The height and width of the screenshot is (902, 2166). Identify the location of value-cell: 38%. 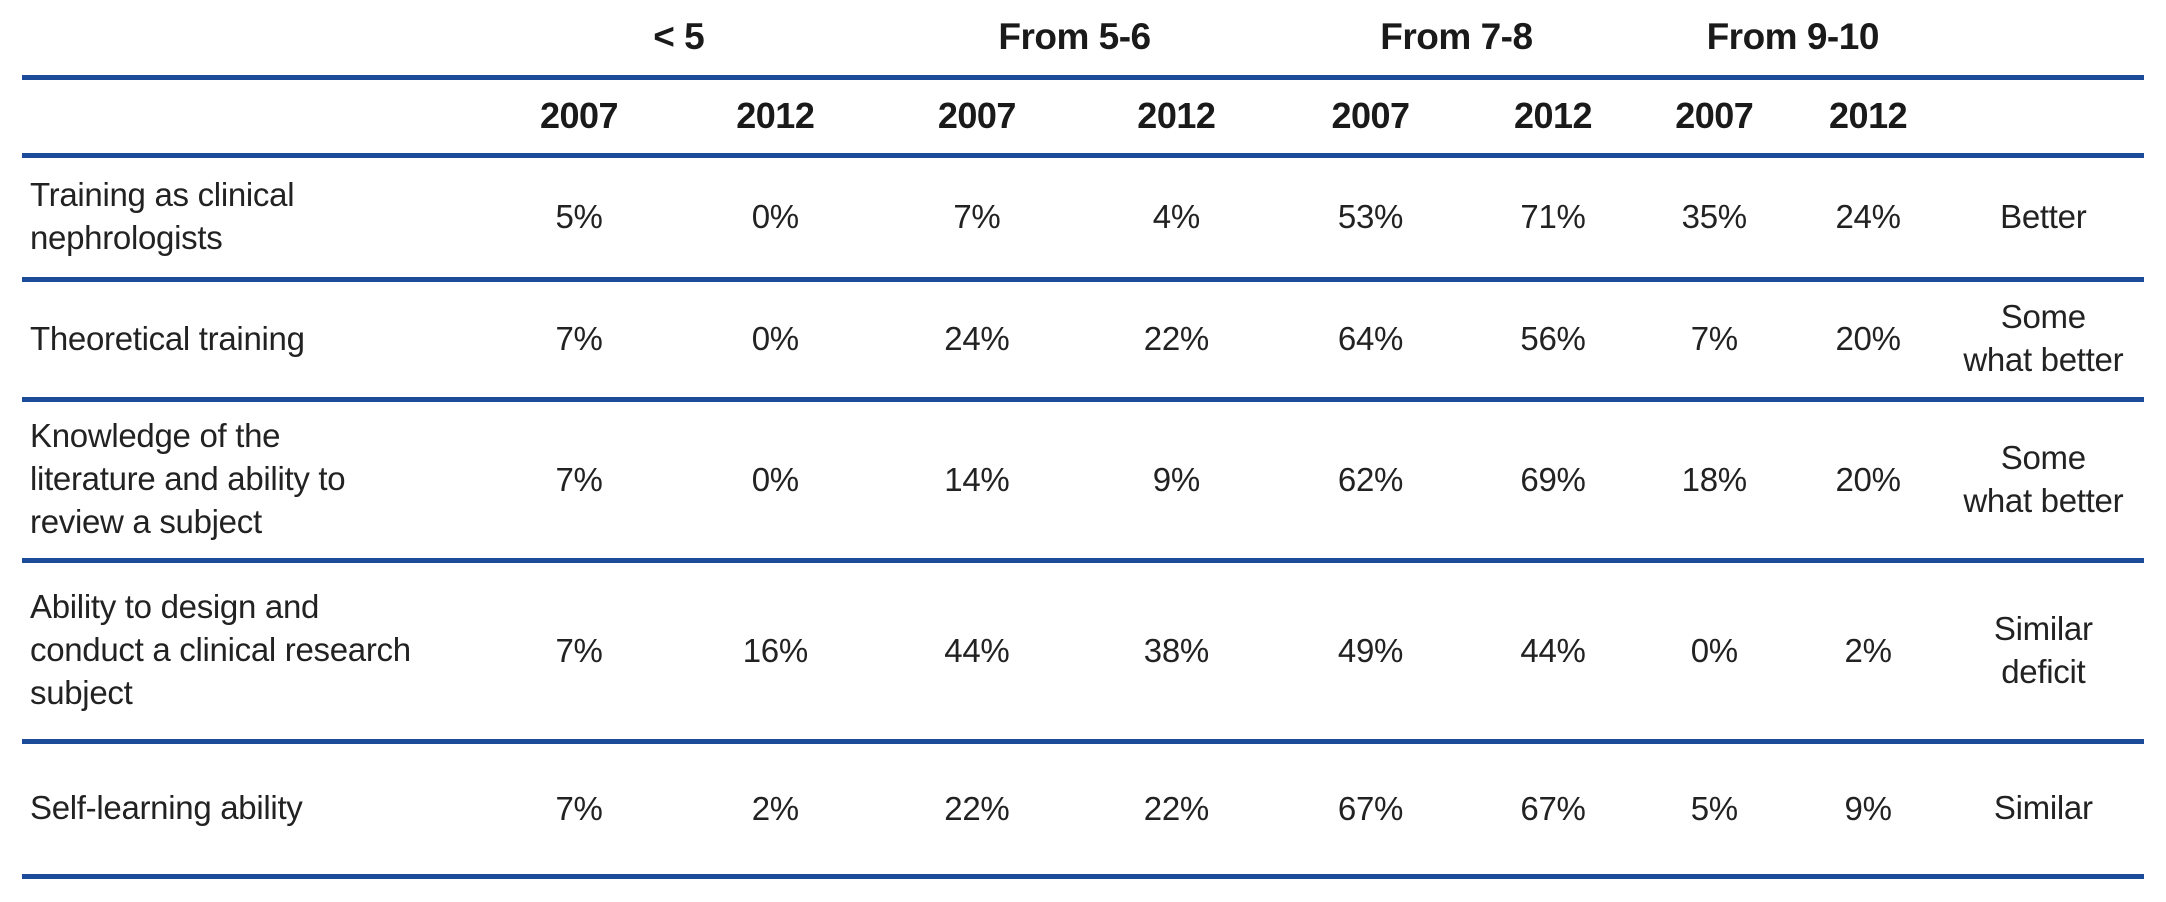
(1176, 652).